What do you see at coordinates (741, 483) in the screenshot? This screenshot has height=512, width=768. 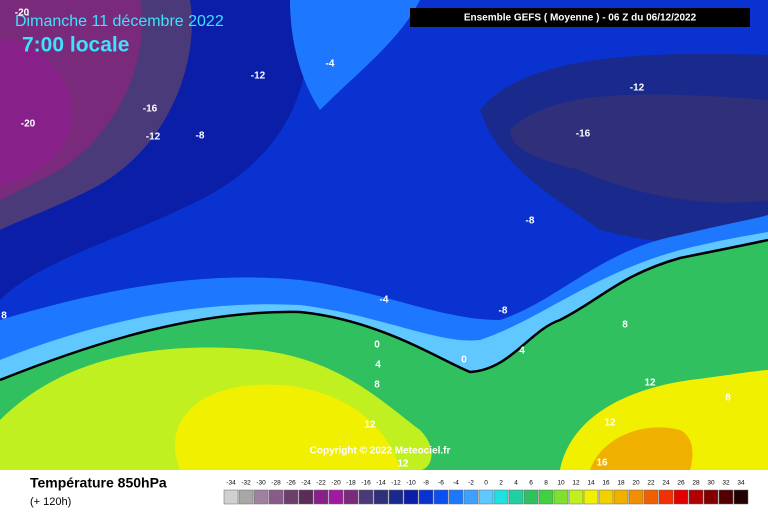 I see `legend-tick-label: 34` at bounding box center [741, 483].